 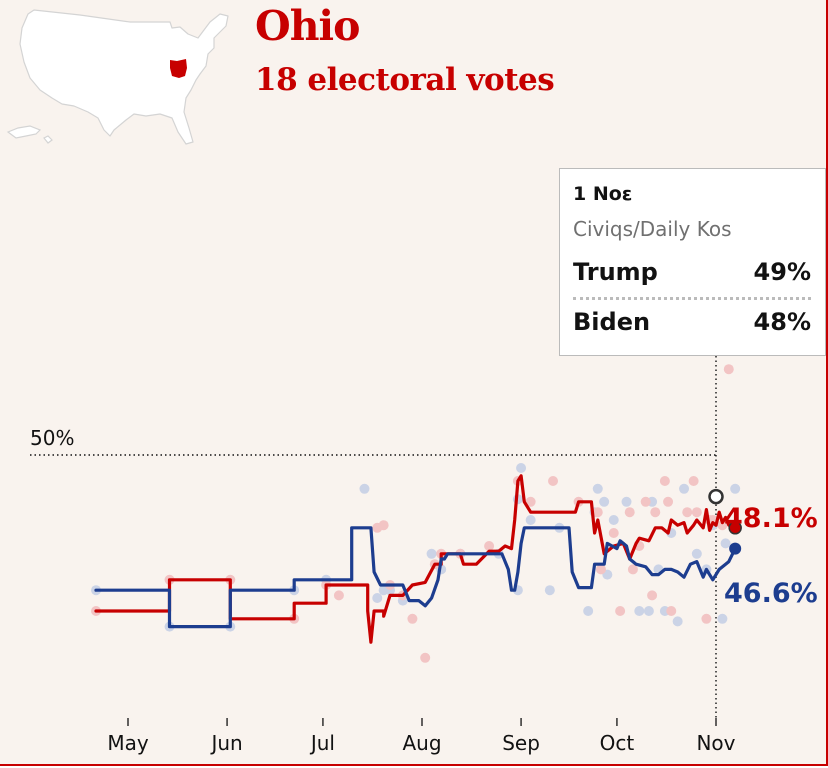 What do you see at coordinates (415, 577) in the screenshot?
I see `biden-trend-line` at bounding box center [415, 577].